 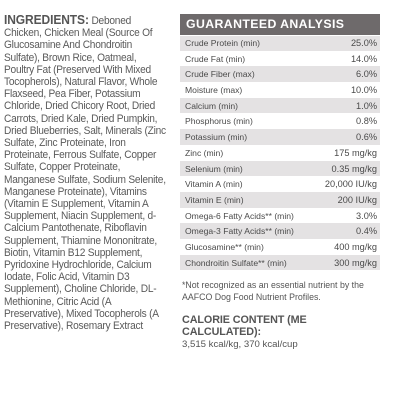 What do you see at coordinates (366, 121) in the screenshot?
I see `analysis-row-value: 0.8%` at bounding box center [366, 121].